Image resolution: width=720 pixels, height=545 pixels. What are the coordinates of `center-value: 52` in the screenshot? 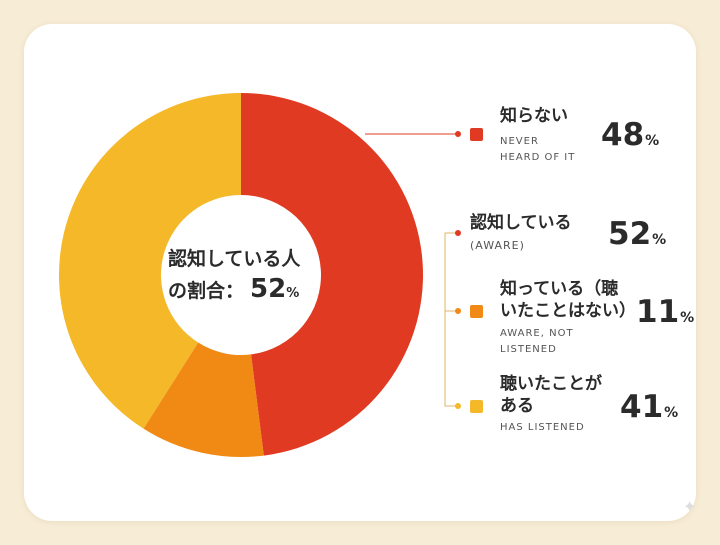 It's located at (268, 289).